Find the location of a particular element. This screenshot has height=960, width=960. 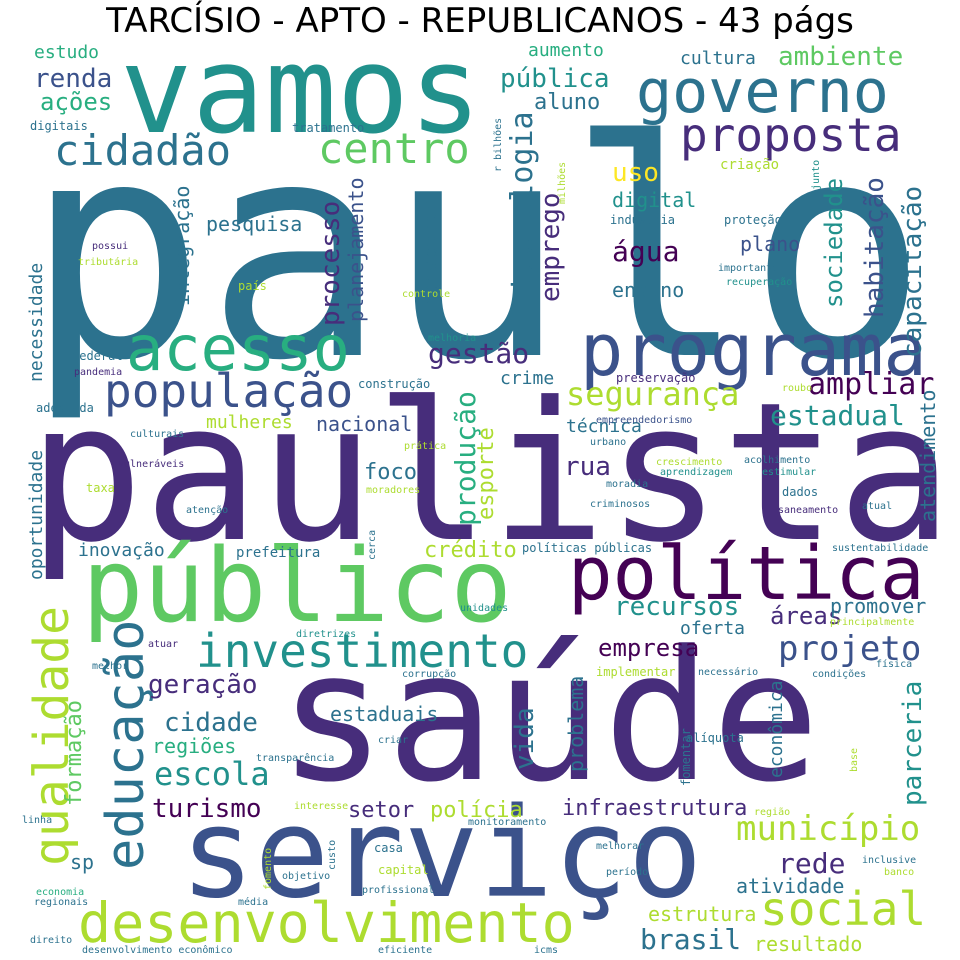

word-projeto: projeto is located at coordinates (850, 649).